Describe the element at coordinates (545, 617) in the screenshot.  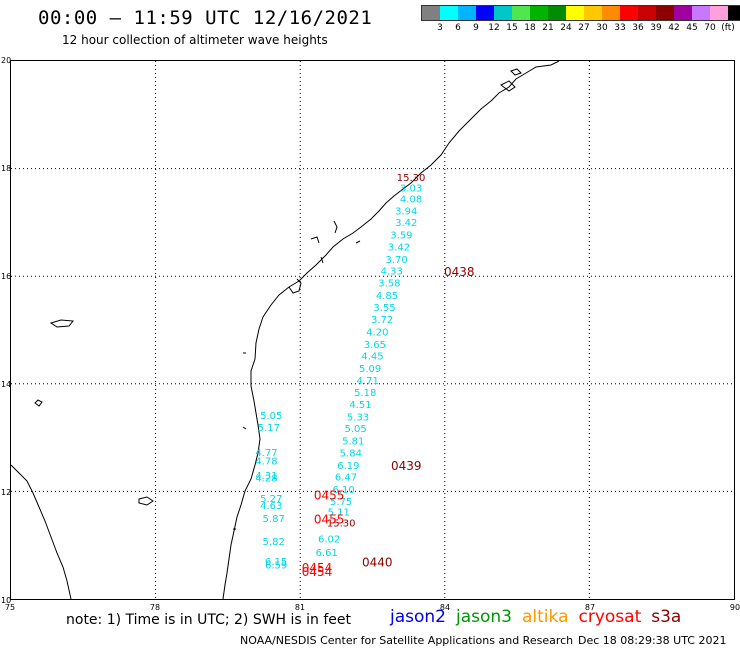
I see `satellite-altika: altika` at that location.